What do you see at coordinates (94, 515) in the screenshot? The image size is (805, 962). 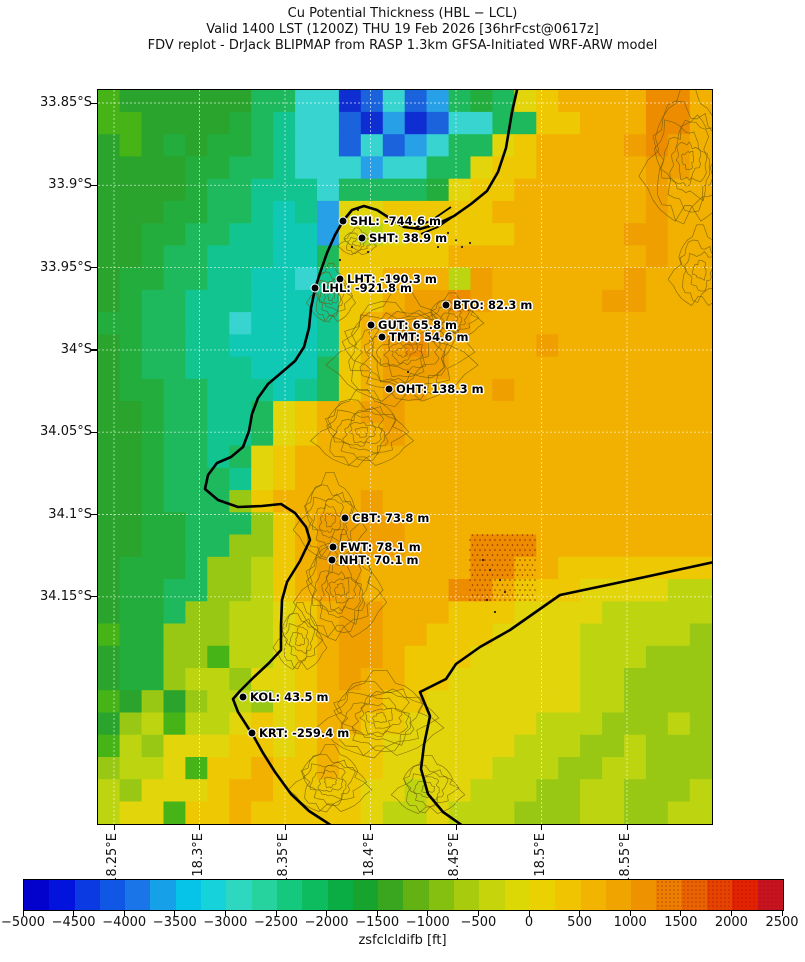 I see `y-tick-mark` at bounding box center [94, 515].